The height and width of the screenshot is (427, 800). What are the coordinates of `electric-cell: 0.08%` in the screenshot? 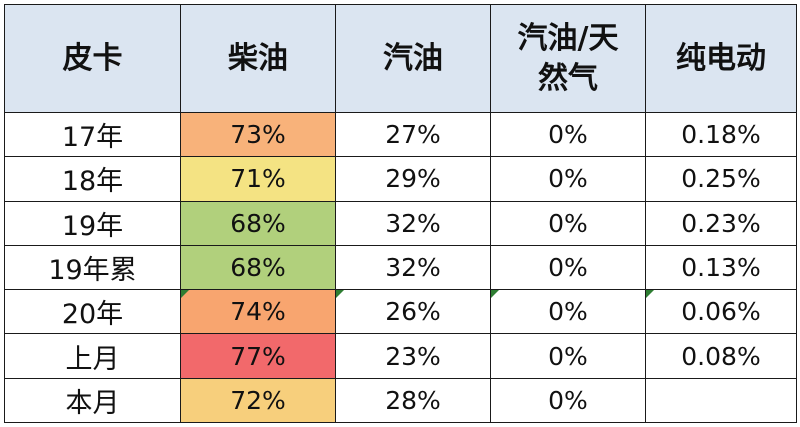 It's located at (721, 356).